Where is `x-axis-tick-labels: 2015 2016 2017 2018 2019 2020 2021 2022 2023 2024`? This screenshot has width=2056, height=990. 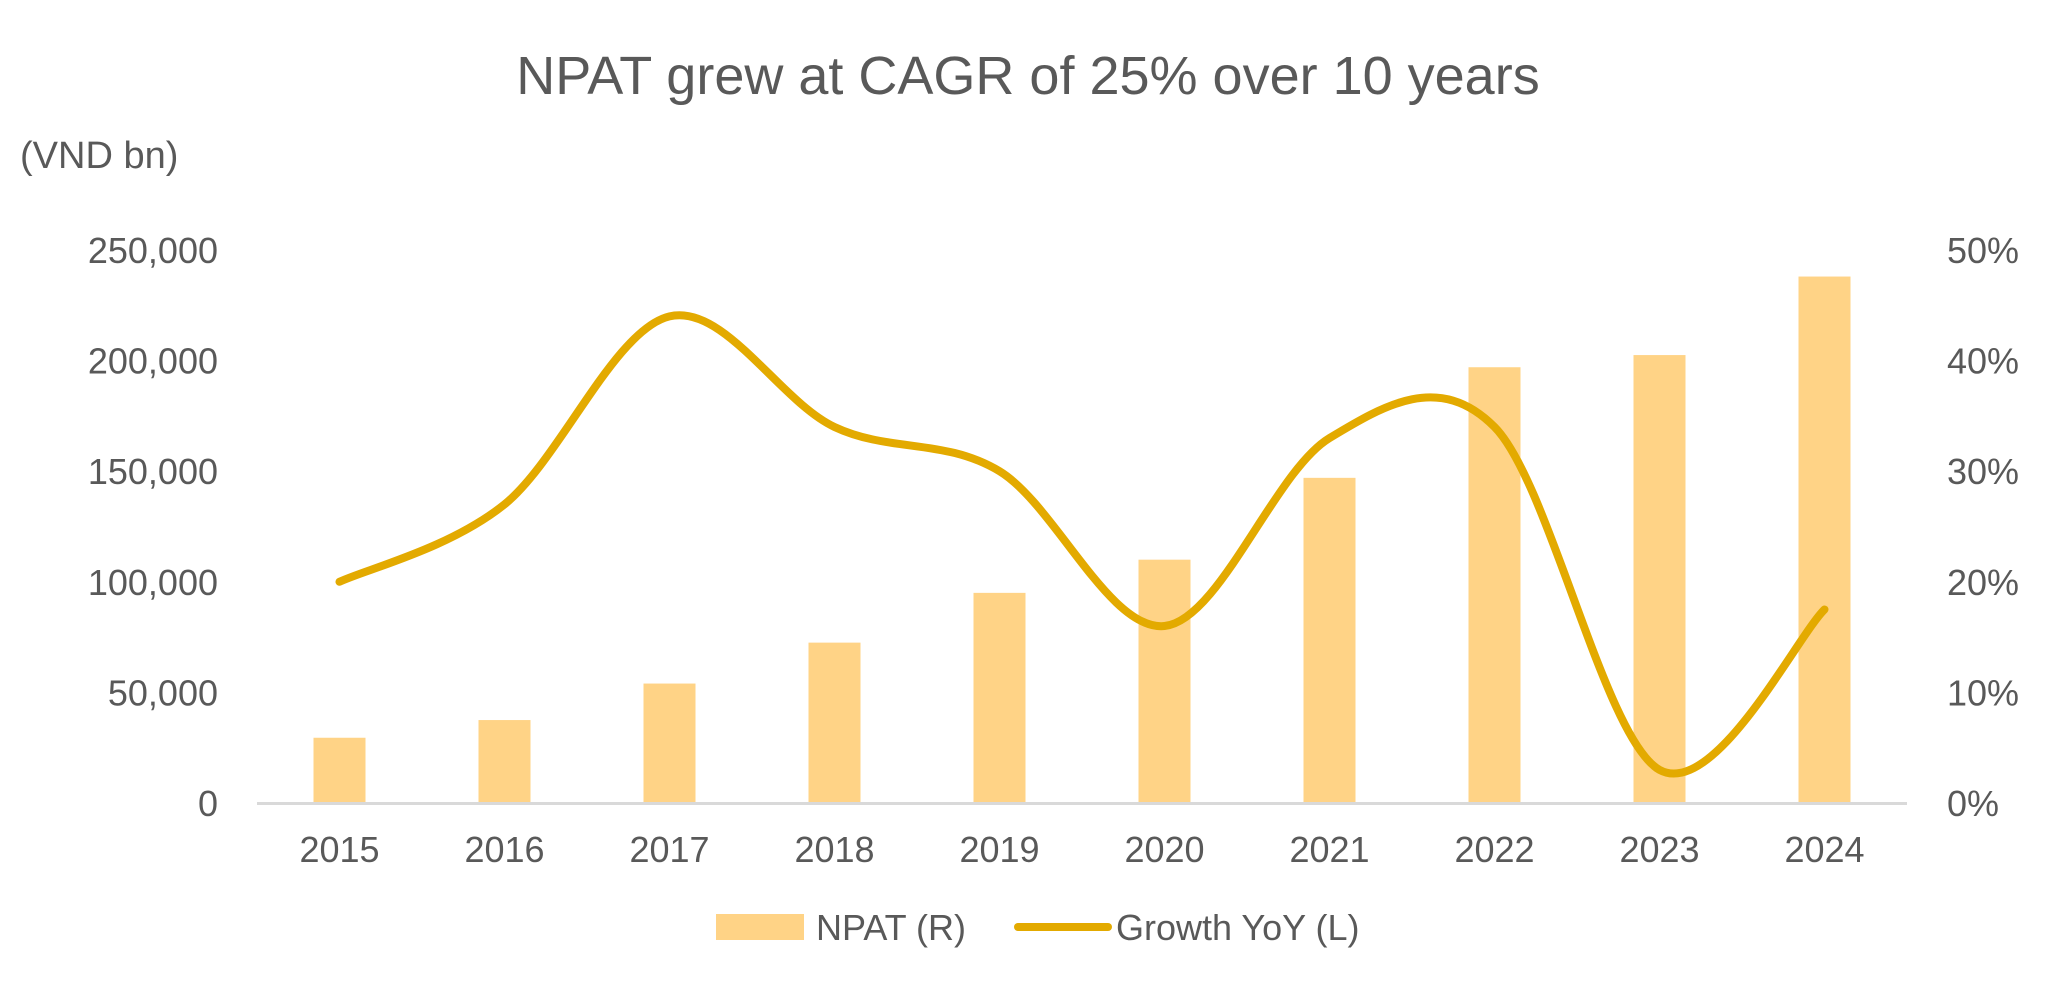 x-axis-tick-labels: 2015 2016 2017 2018 2019 2020 2021 2022 2023 2024 is located at coordinates (1081, 849).